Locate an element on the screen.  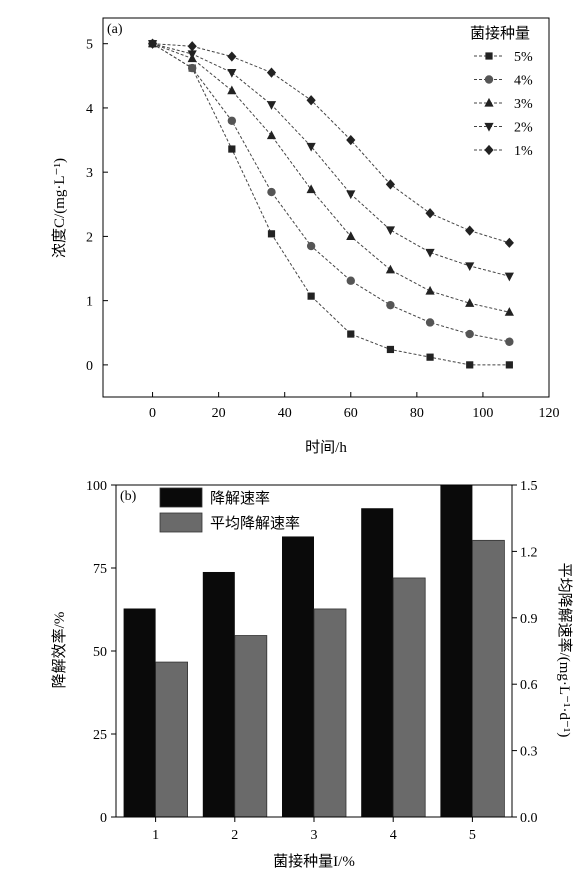
y2-axis-title-b: 平均降解速率/(mg·L⁻¹·d⁻¹) is located at coordinates (564, 650).